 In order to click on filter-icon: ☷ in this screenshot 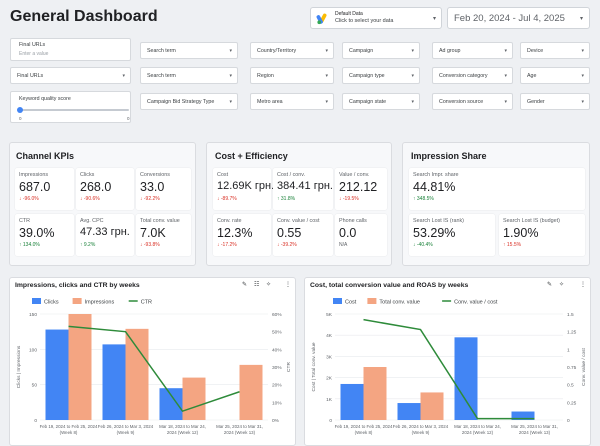, I will do `click(257, 285)`.